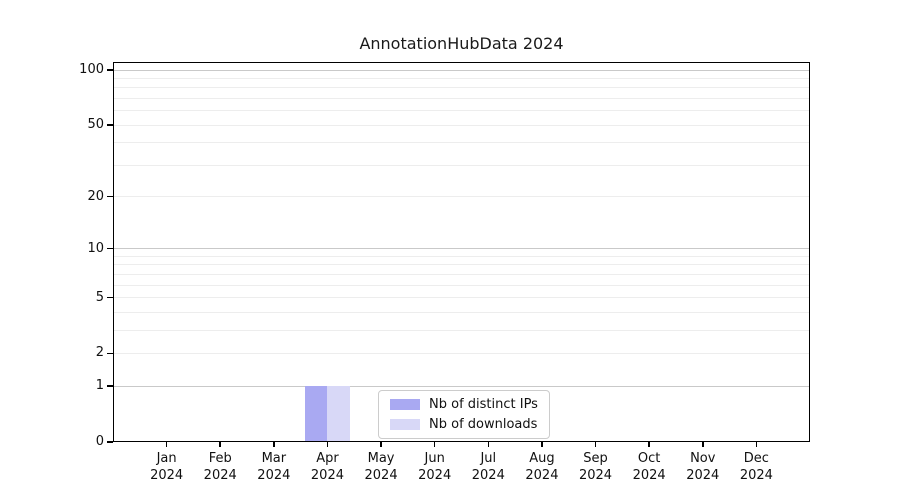 The height and width of the screenshot is (500, 900). What do you see at coordinates (91, 69) in the screenshot?
I see `y-tick-label: 100` at bounding box center [91, 69].